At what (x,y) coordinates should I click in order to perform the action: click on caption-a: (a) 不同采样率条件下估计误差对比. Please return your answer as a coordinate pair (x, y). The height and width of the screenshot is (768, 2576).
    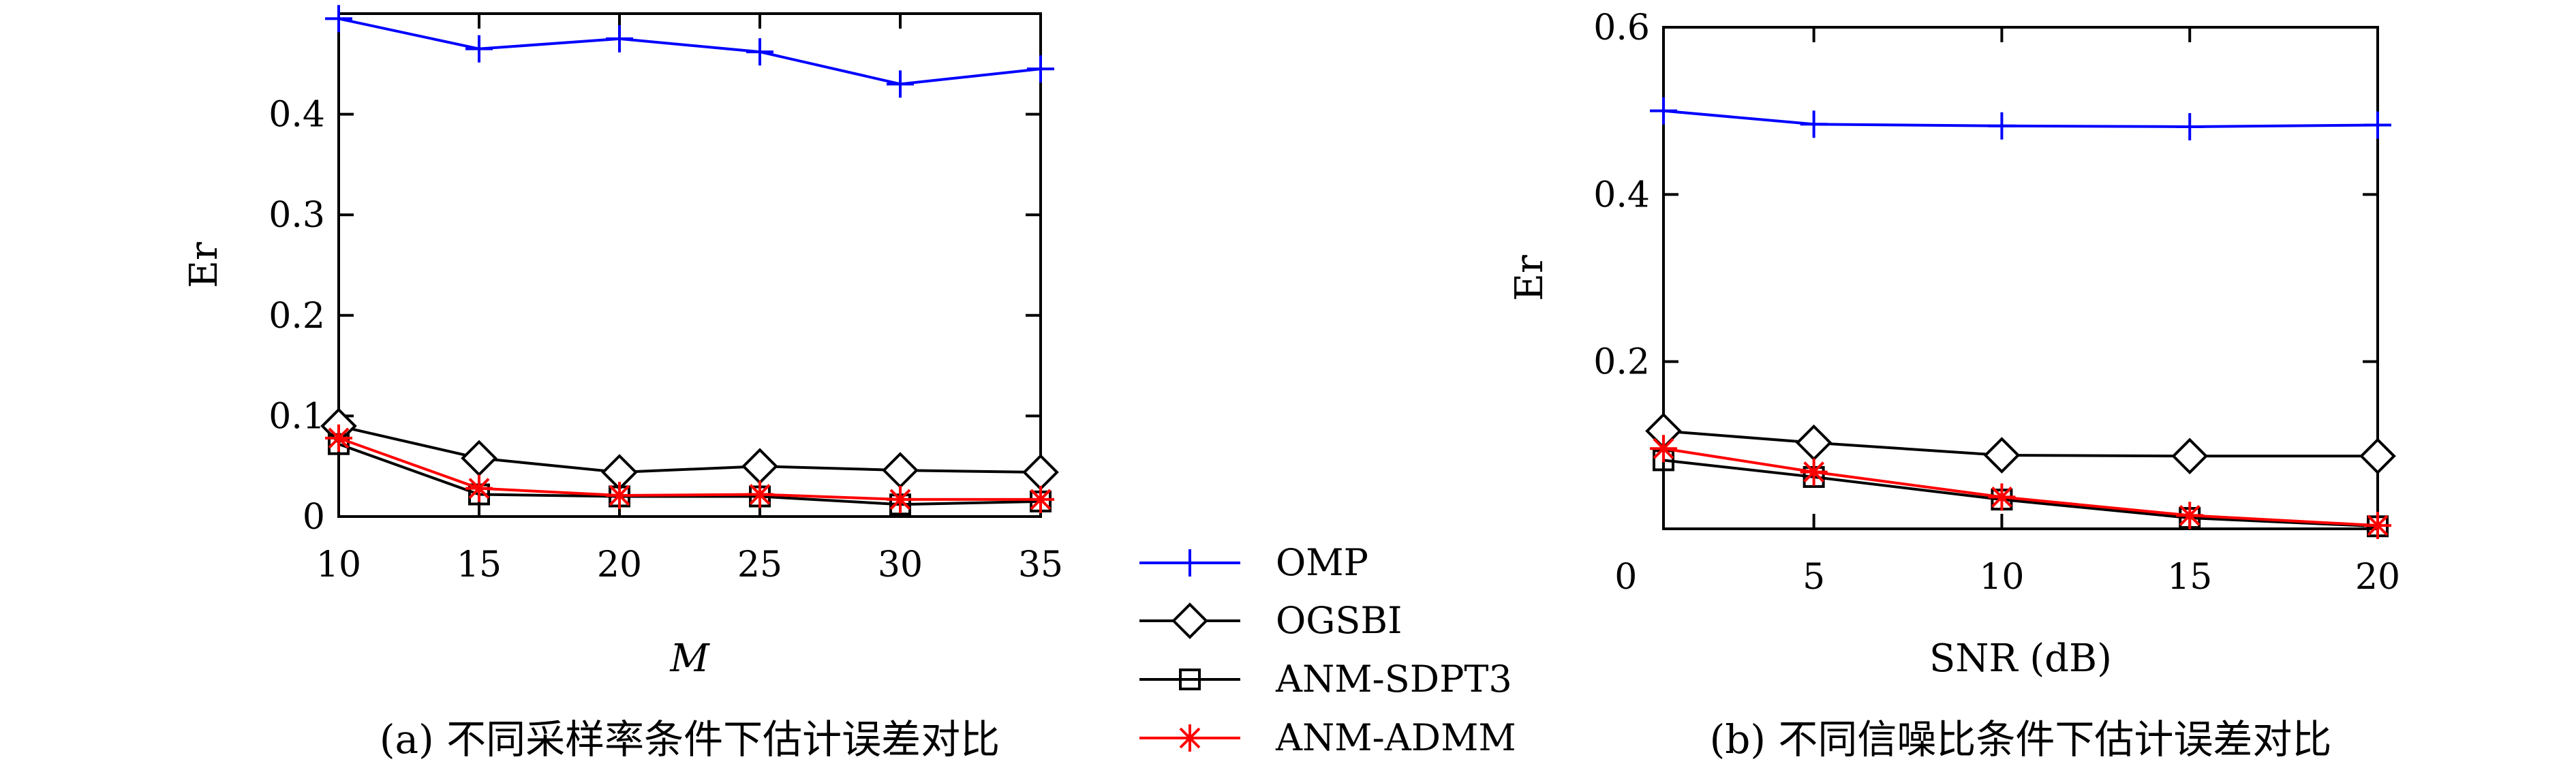
    Looking at the image, I should click on (690, 739).